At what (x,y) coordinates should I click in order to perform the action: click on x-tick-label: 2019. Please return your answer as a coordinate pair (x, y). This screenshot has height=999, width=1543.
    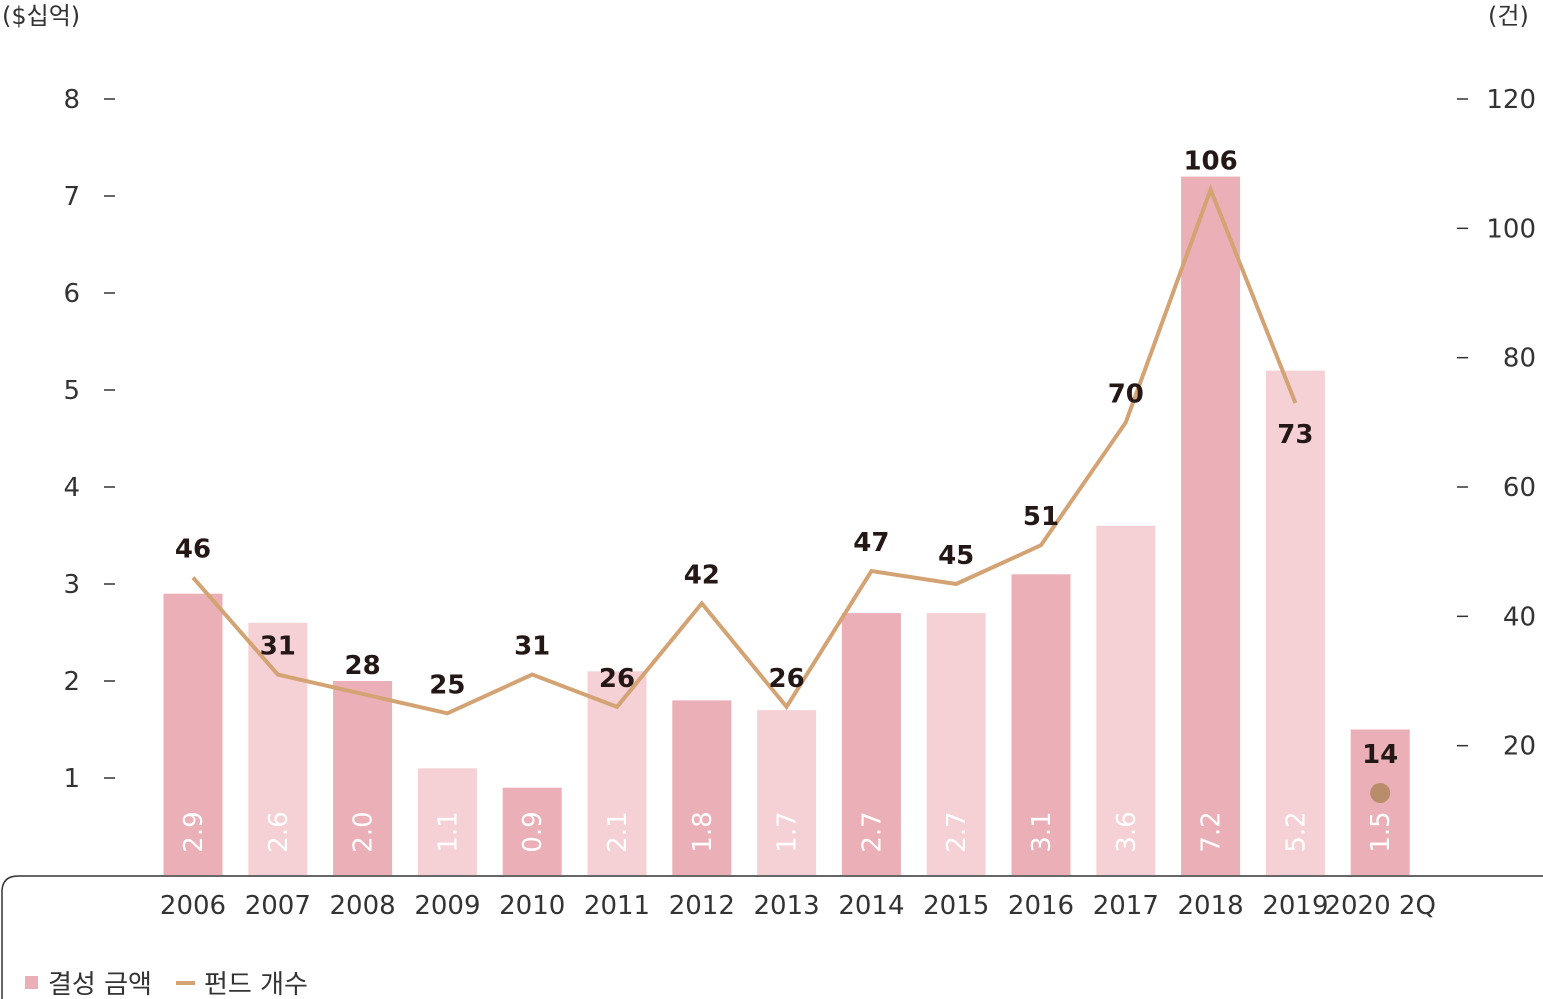
    Looking at the image, I should click on (1295, 906).